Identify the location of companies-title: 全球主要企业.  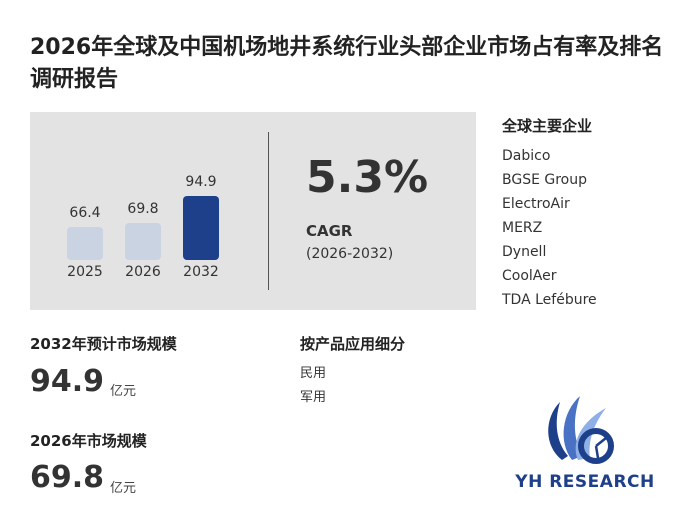
(547, 126).